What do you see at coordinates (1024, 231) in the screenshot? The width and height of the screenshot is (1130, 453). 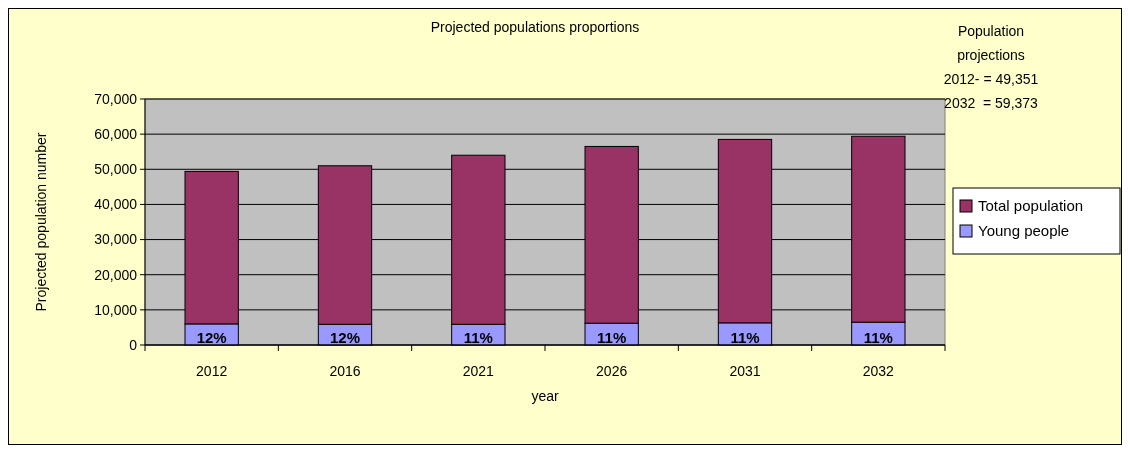 I see `legend-label: Young people` at bounding box center [1024, 231].